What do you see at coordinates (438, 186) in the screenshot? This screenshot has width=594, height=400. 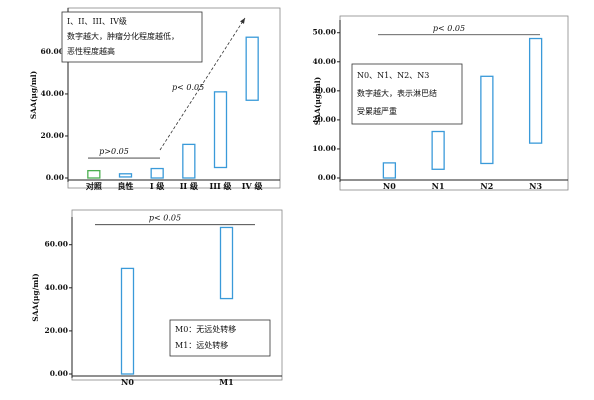 I see `x-tick-label: N1` at bounding box center [438, 186].